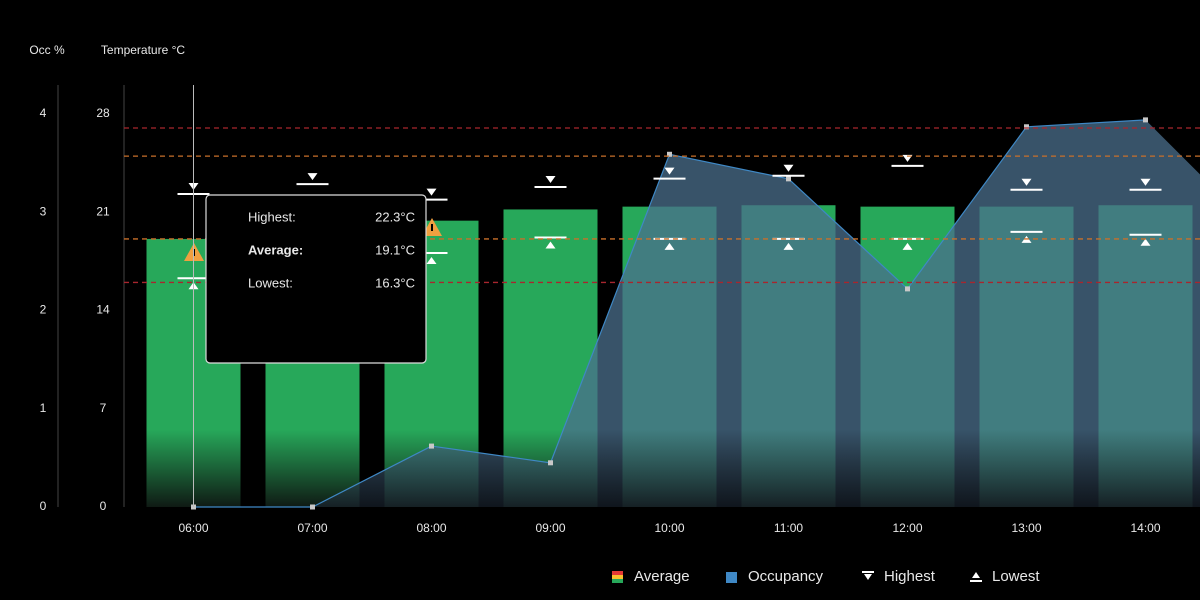 This screenshot has height=600, width=1200. Describe the element at coordinates (43, 113) in the screenshot. I see `y2-tick-label: 4` at that location.